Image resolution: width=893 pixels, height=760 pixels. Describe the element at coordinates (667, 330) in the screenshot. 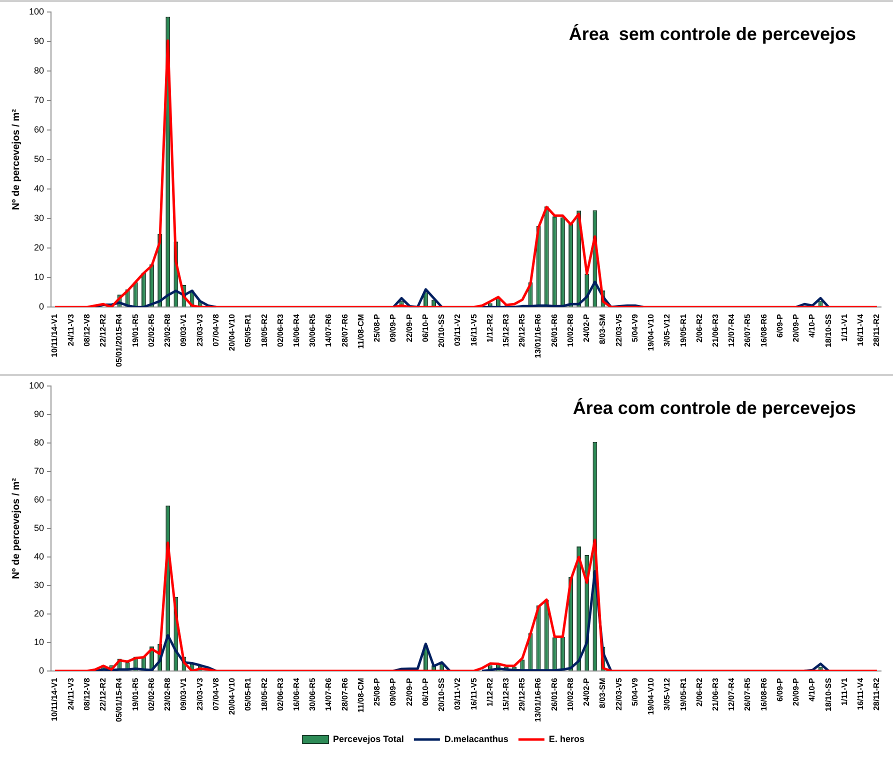

I see `x-tick-label: 3/05-V12` at that location.